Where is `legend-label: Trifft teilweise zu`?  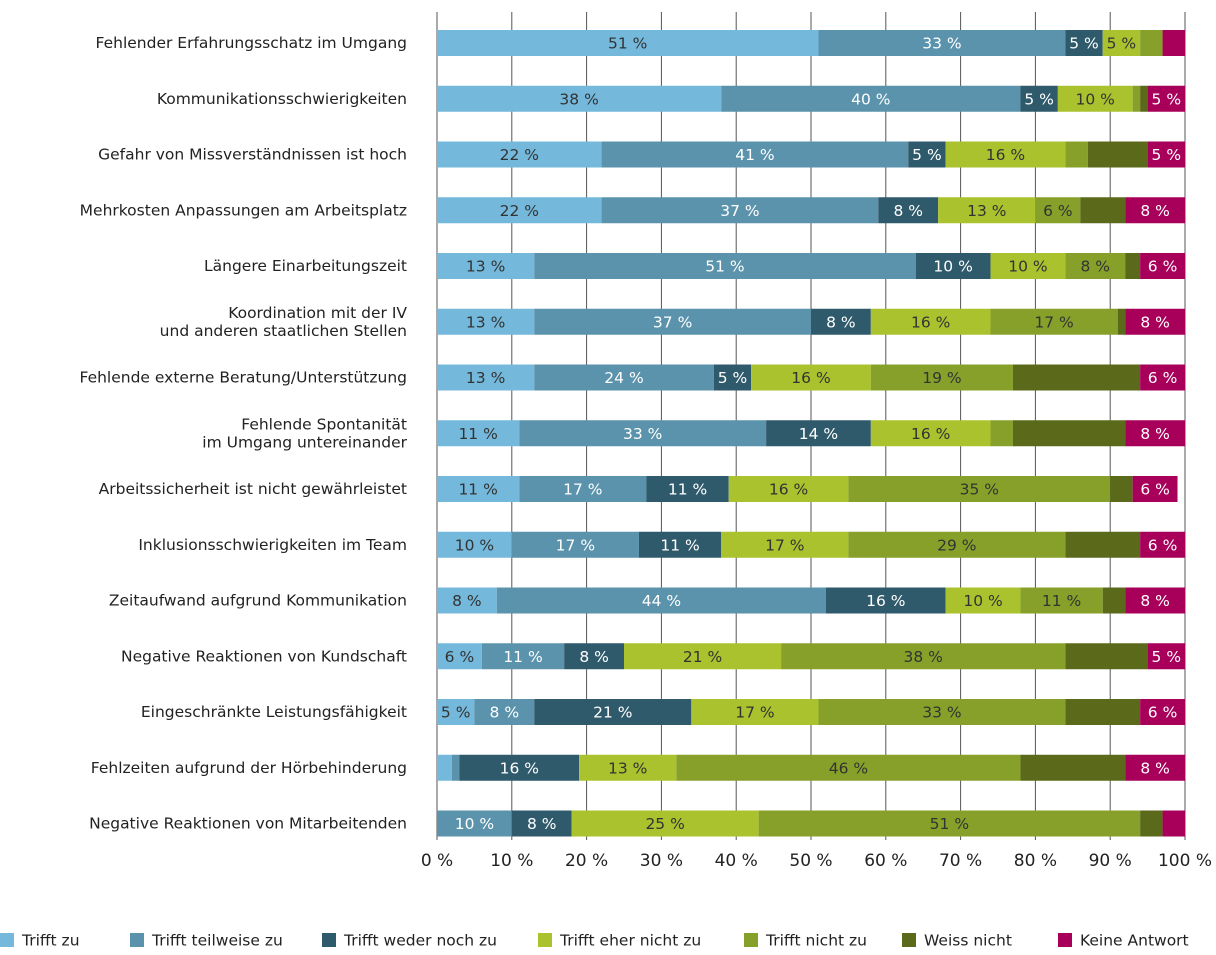
legend-label: Trifft teilweise zu is located at coordinates (217, 941).